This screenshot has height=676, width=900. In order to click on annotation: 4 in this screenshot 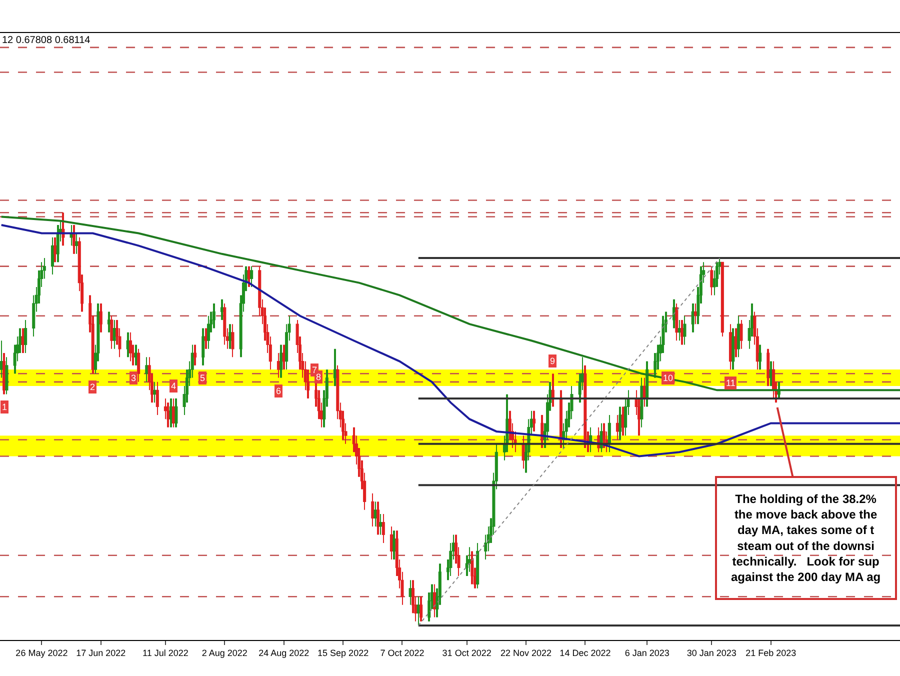, I will do `click(173, 386)`.